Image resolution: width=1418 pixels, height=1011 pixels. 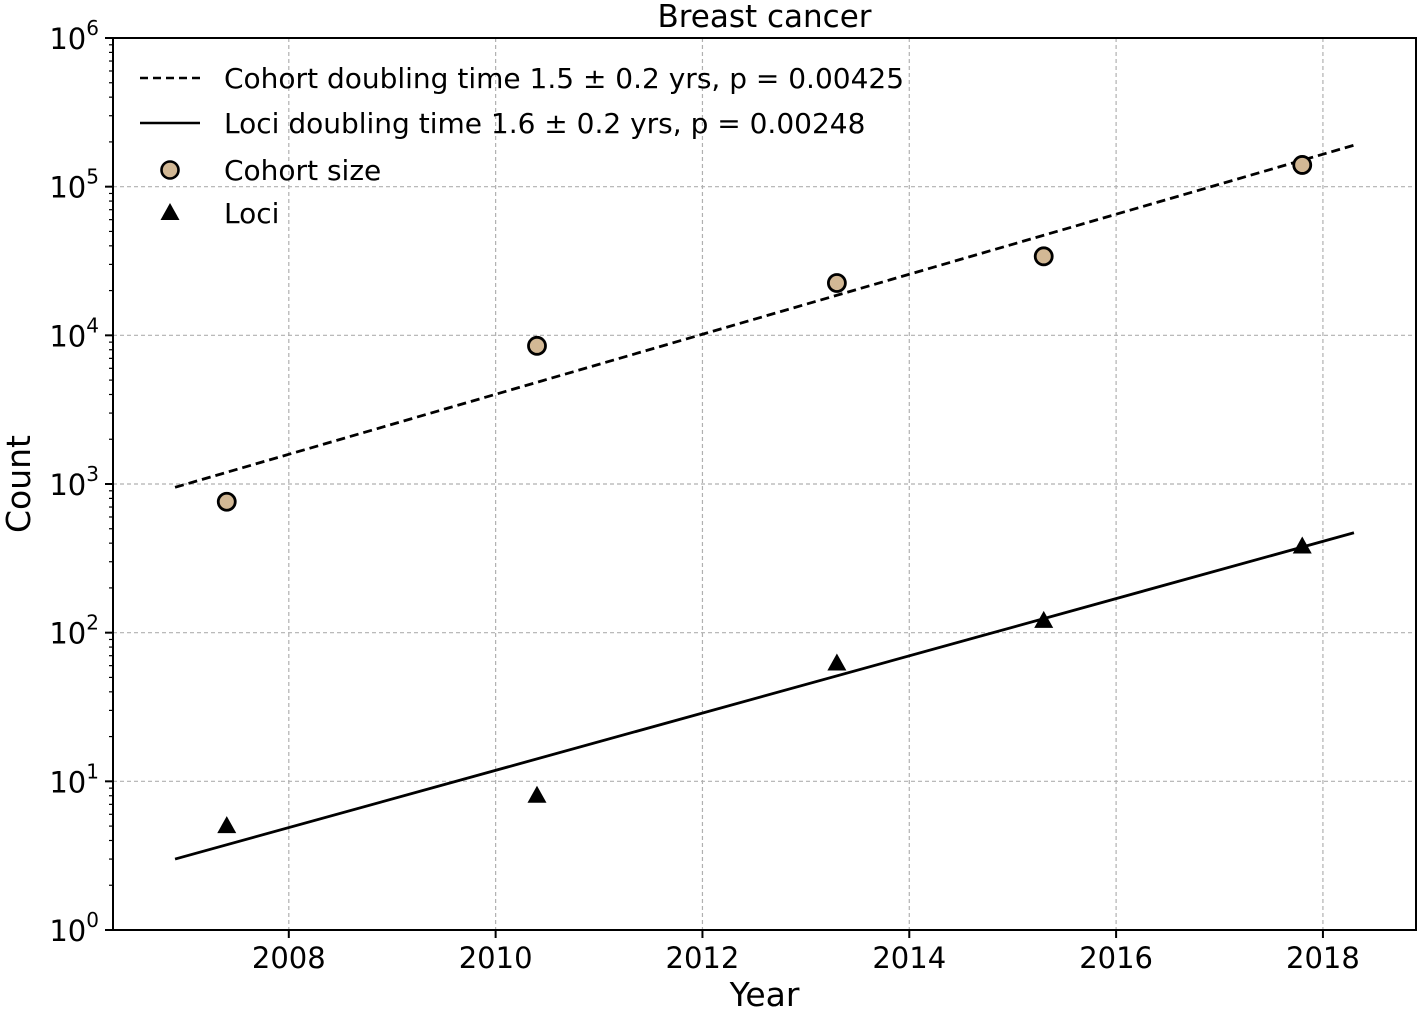 I want to click on y-tick-label: 10⁴, so click(x=74, y=333).